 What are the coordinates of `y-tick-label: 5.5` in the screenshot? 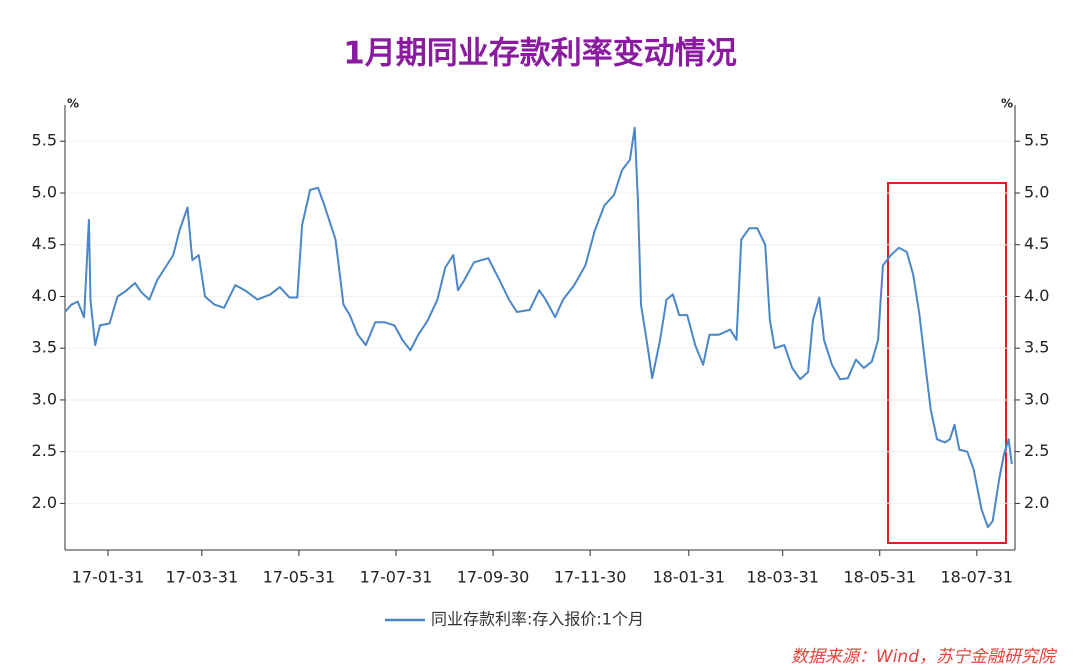 It's located at (44, 140).